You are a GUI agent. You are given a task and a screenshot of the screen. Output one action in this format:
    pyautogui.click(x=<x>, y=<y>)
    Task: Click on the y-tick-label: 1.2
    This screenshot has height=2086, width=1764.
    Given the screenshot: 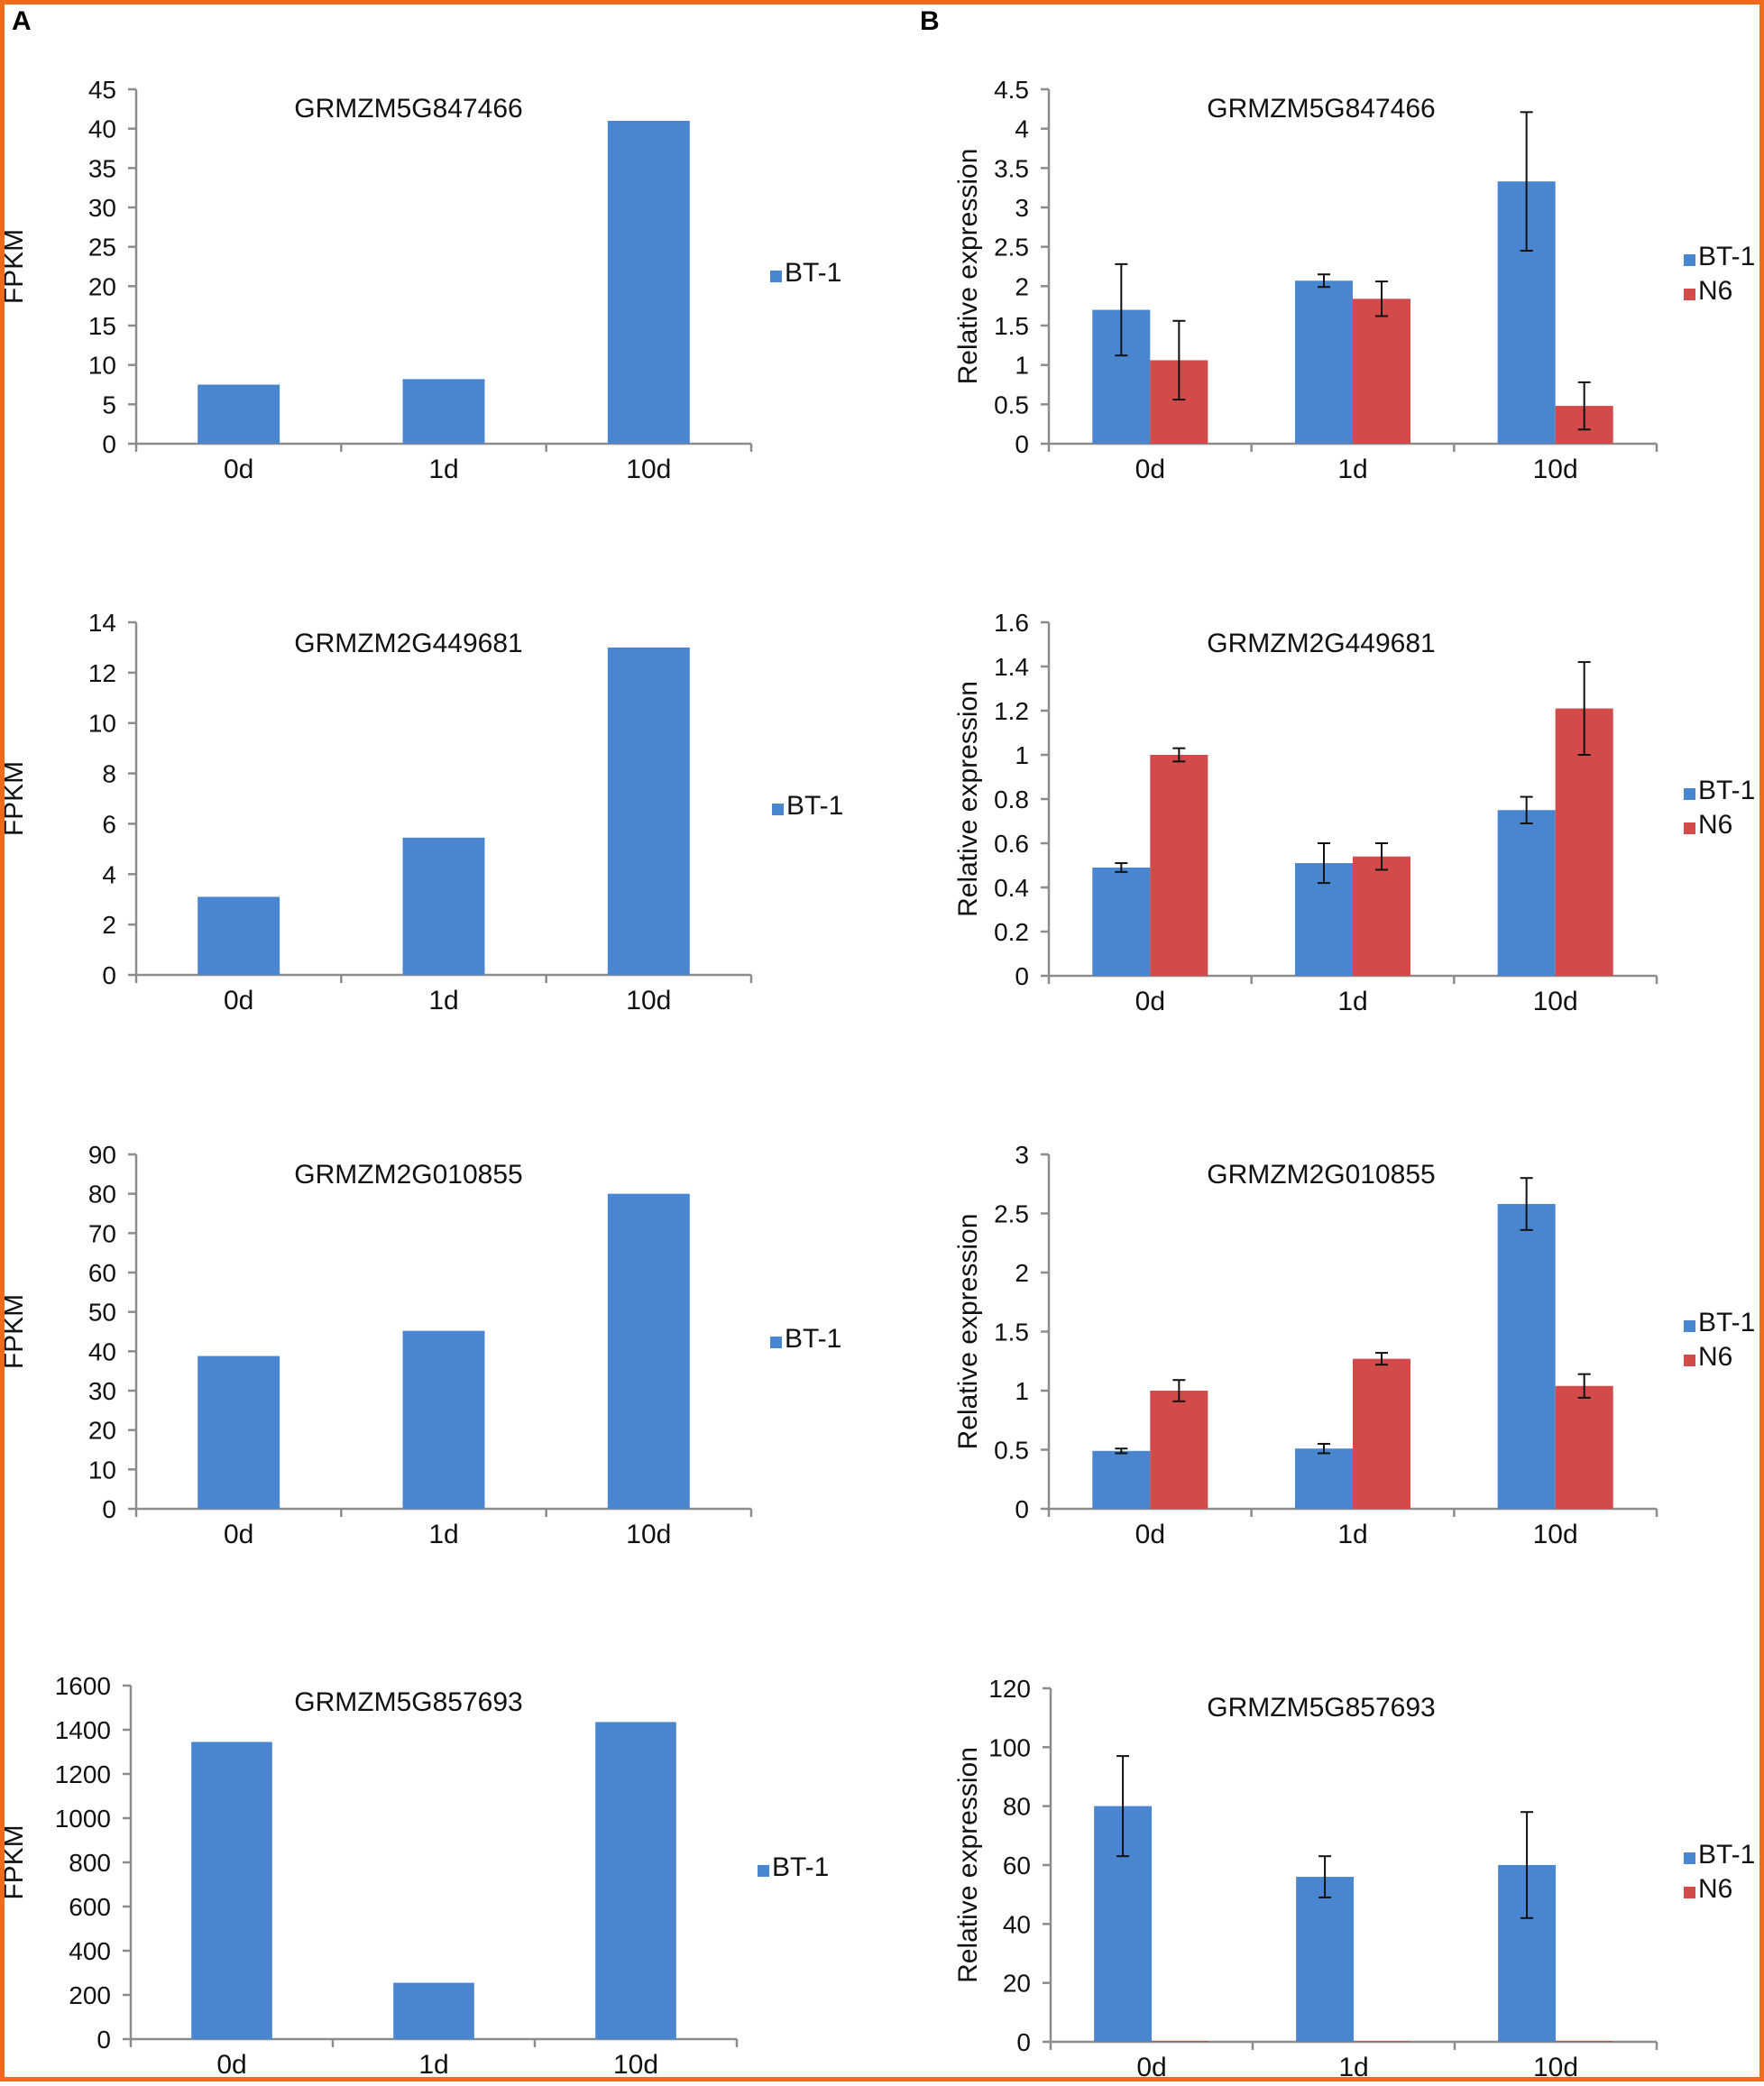 What is the action you would take?
    pyautogui.click(x=1011, y=711)
    